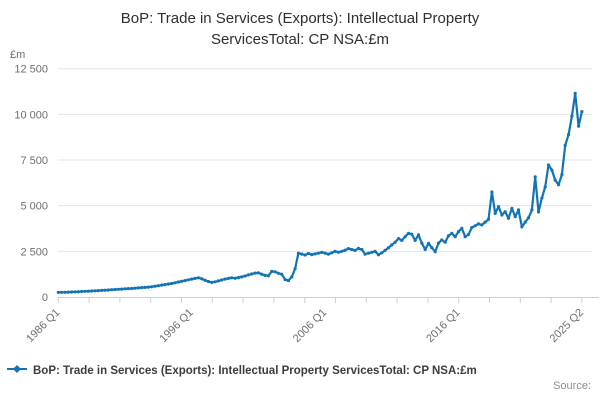  Describe the element at coordinates (176, 326) in the screenshot. I see `x-tick-label: 1996 Q1` at that location.